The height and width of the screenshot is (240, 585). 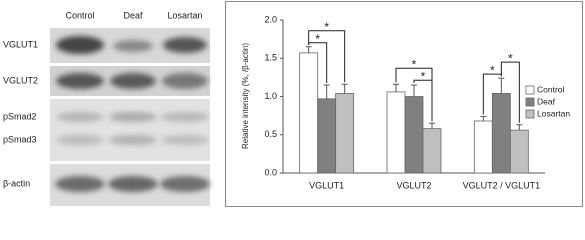 What do you see at coordinates (133, 15) in the screenshot?
I see `blot-column-label: Deaf` at bounding box center [133, 15].